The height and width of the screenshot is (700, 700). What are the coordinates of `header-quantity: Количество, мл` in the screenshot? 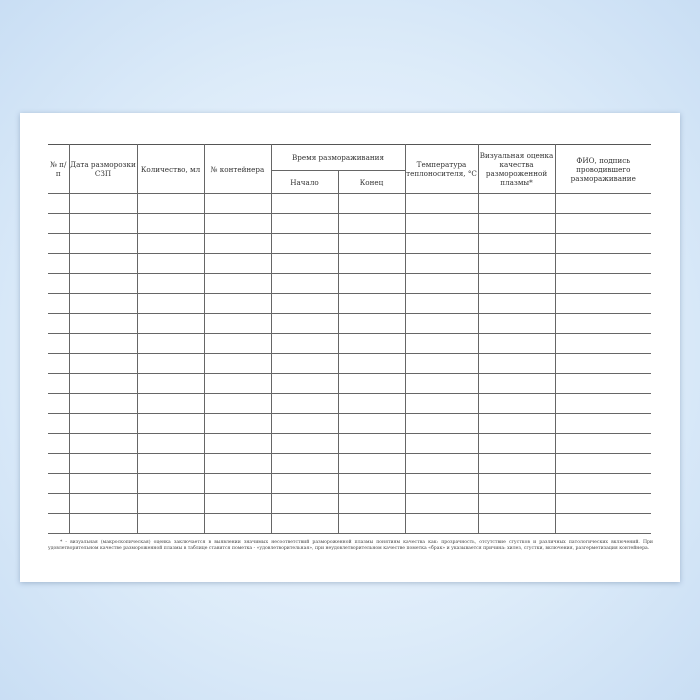 It's located at (170, 169).